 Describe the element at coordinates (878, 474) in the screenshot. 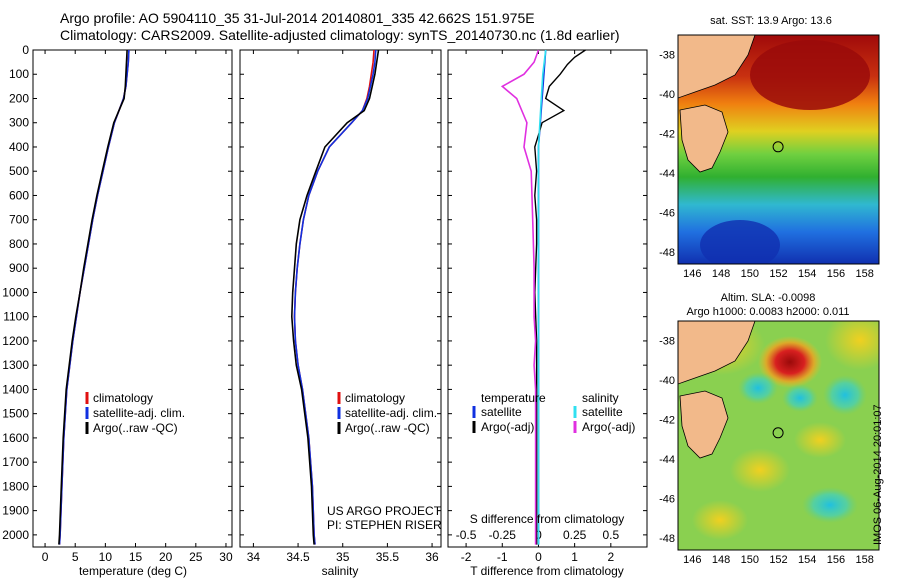

I see `imos-stamp: IMOS 06-Aug-2014 20:01:07` at that location.